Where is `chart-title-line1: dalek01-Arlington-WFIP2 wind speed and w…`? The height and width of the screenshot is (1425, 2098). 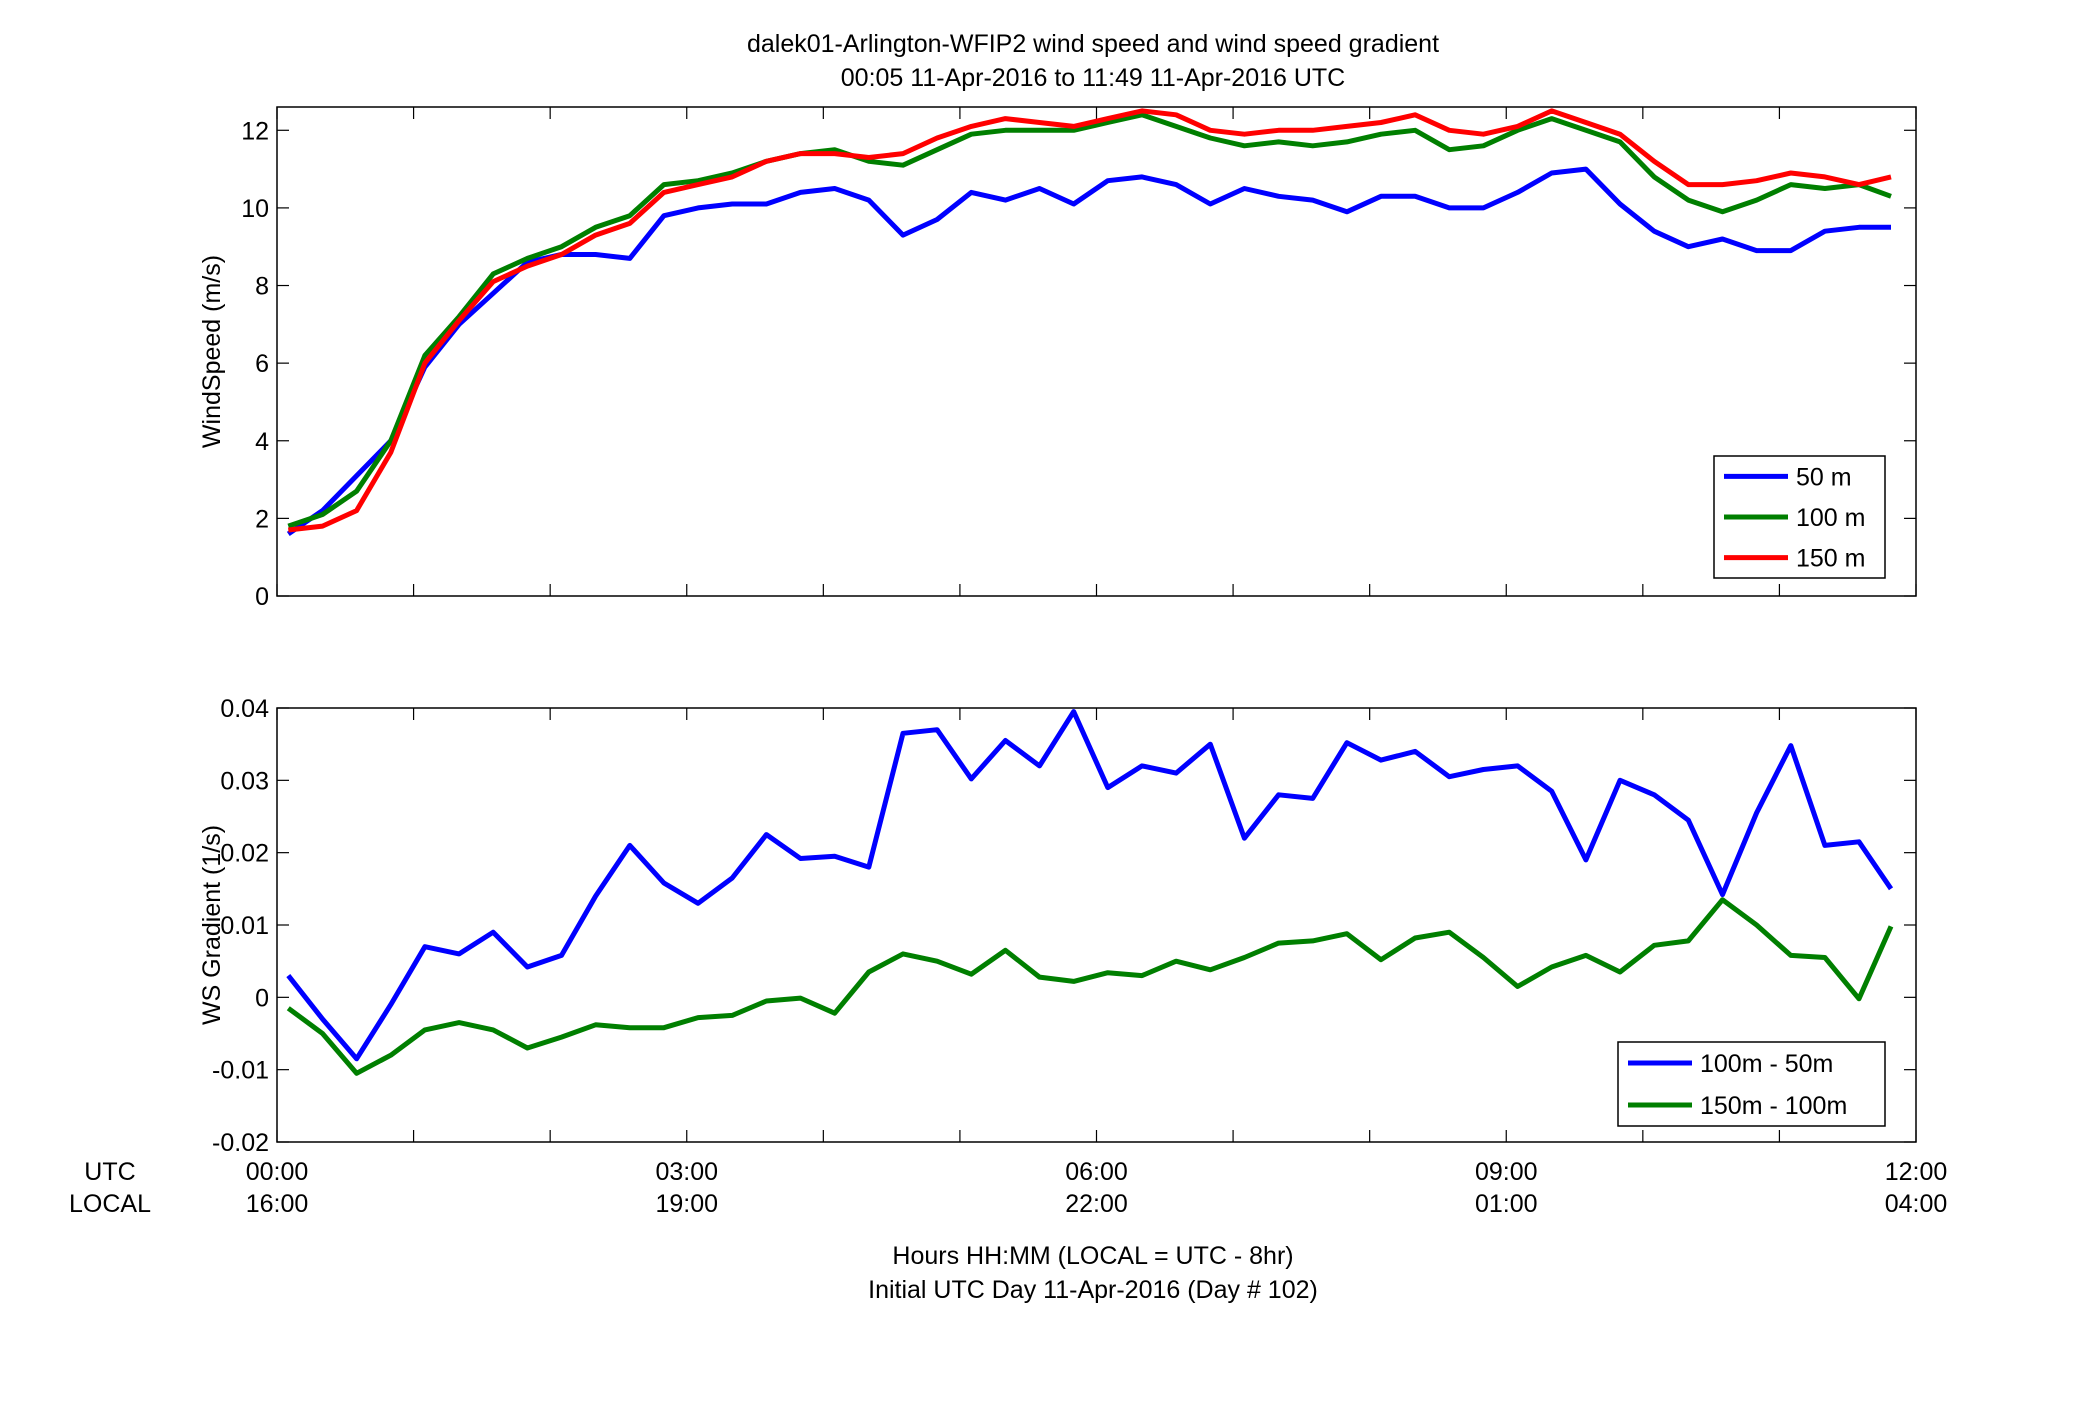 chart-title-line1: dalek01-Arlington-WFIP2 wind speed and w… is located at coordinates (1093, 44).